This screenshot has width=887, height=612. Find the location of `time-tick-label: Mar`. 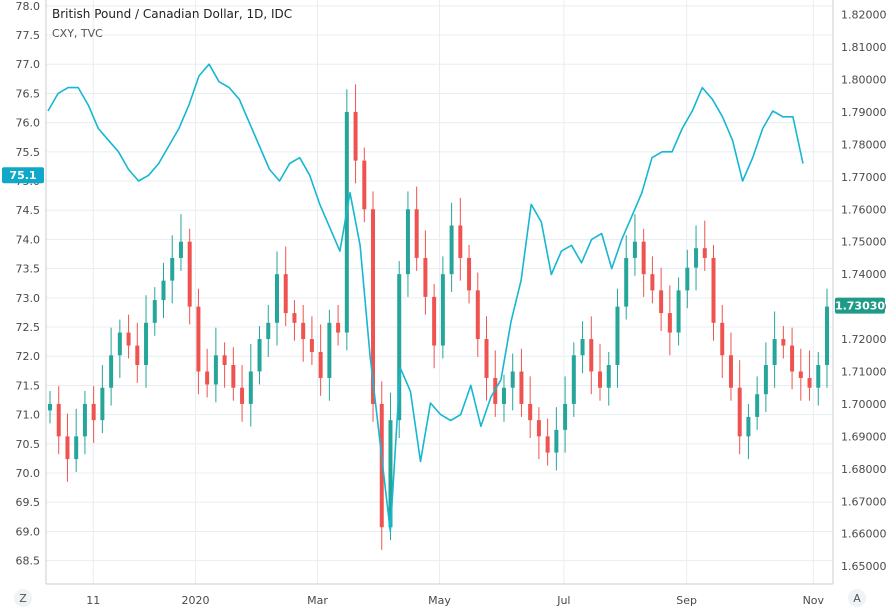

time-tick-label: Mar is located at coordinates (317, 600).